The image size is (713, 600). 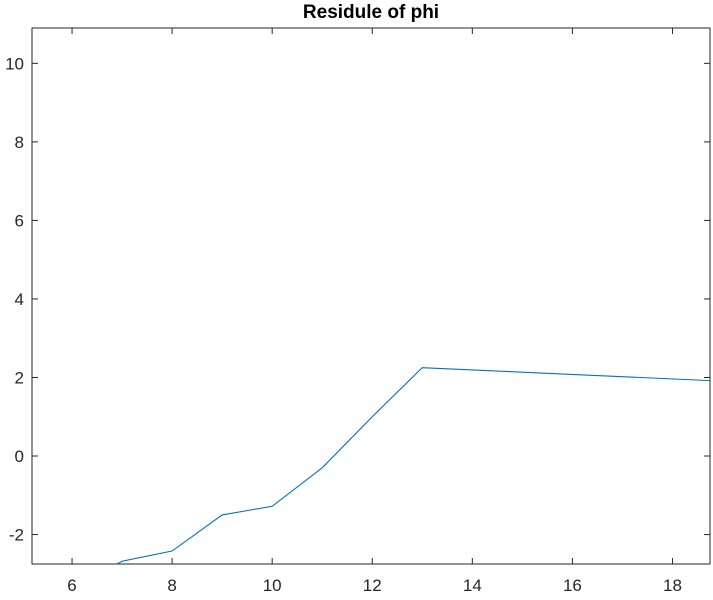 I want to click on x-tick-label: 12, so click(x=372, y=585).